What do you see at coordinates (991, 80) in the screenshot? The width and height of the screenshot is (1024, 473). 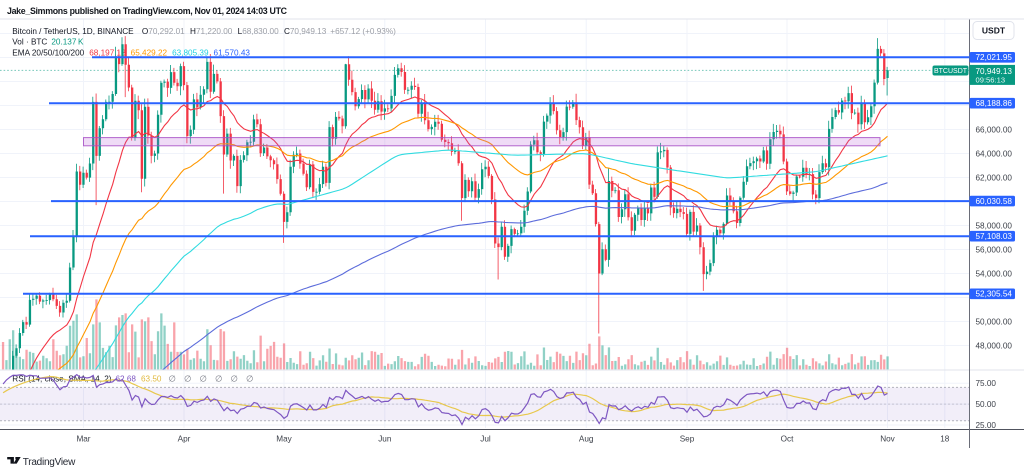 I see `svg-text: 09:56:13` at bounding box center [991, 80].